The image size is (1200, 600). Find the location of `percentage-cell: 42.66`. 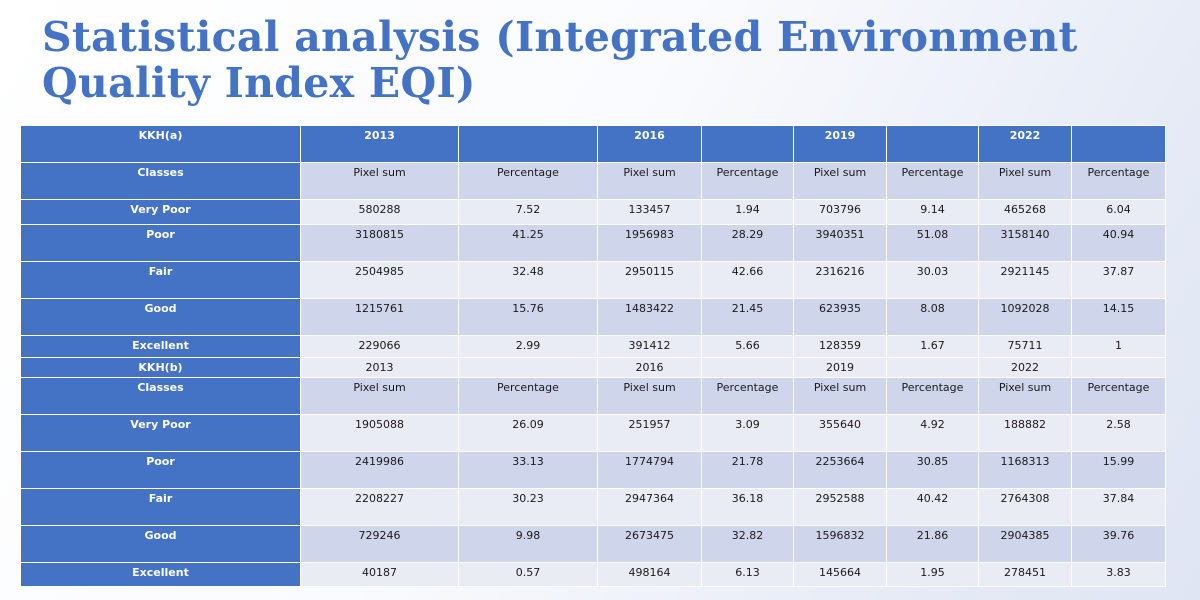

percentage-cell: 42.66 is located at coordinates (747, 280).